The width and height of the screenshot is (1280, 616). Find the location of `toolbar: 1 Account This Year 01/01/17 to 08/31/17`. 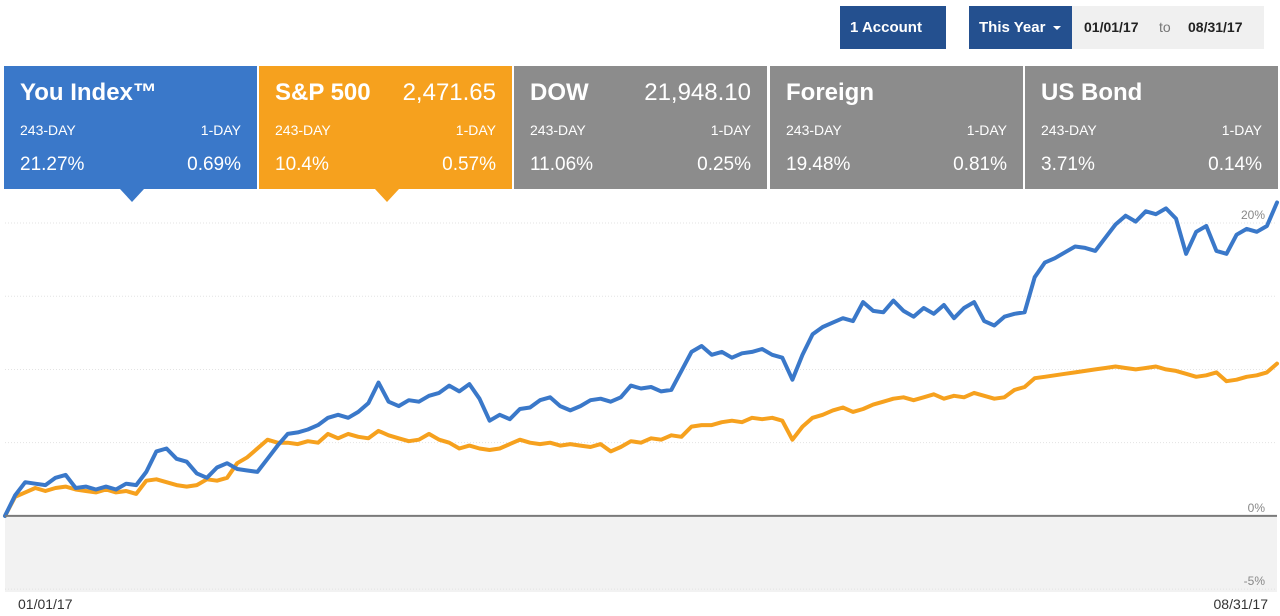

toolbar: 1 Account This Year 01/01/17 to 08/31/17 is located at coordinates (640, 37).